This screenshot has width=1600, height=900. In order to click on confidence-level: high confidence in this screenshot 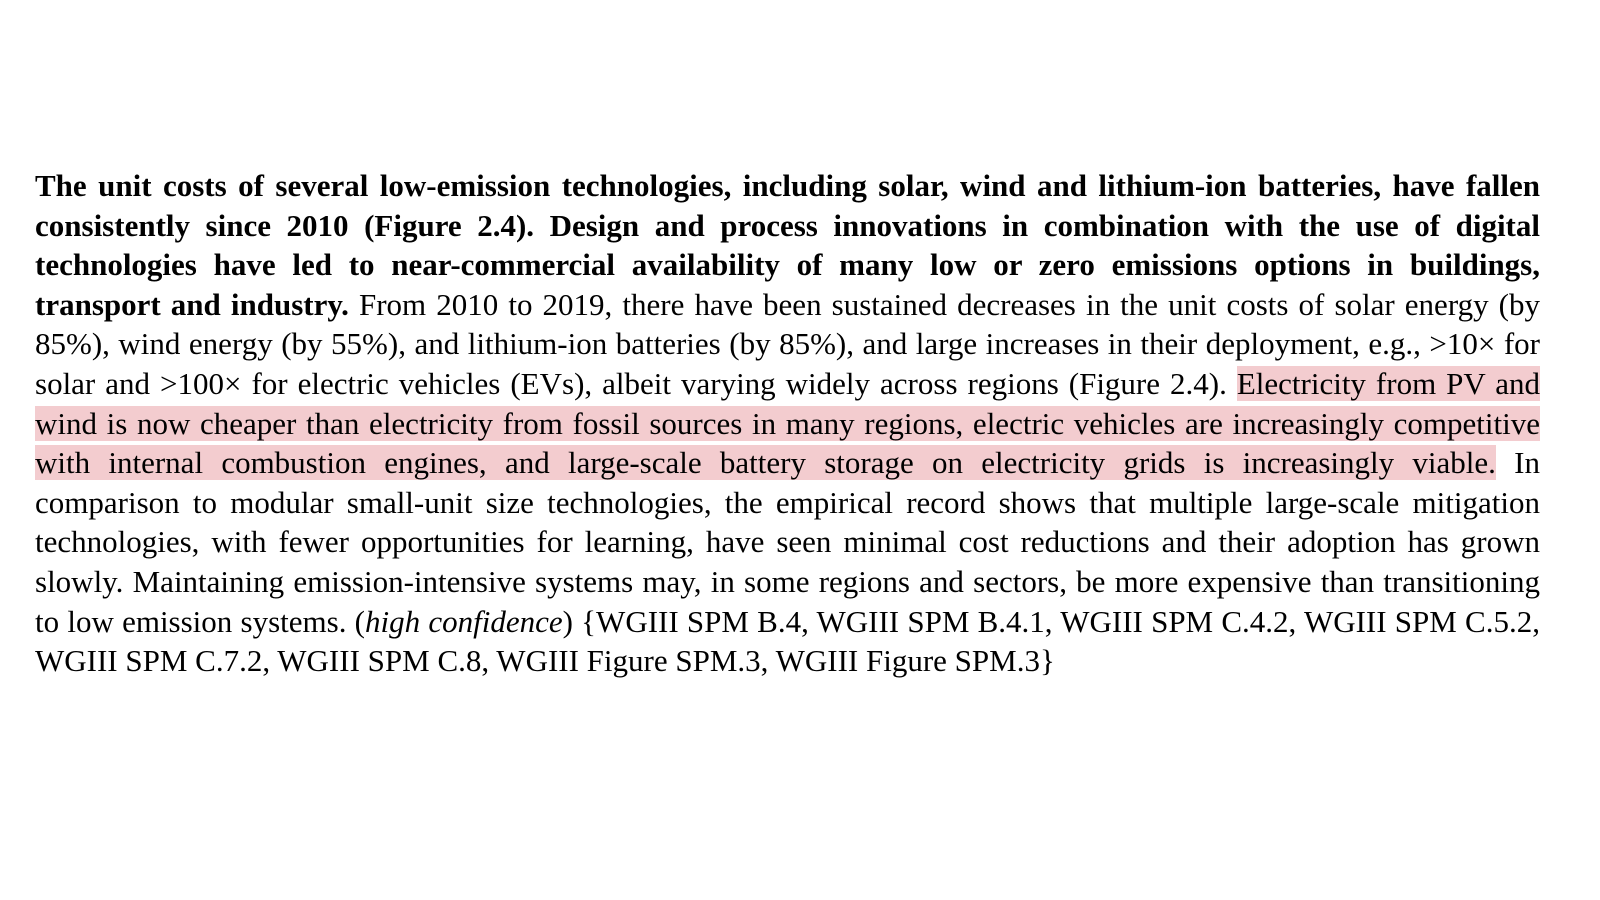, I will do `click(464, 621)`.